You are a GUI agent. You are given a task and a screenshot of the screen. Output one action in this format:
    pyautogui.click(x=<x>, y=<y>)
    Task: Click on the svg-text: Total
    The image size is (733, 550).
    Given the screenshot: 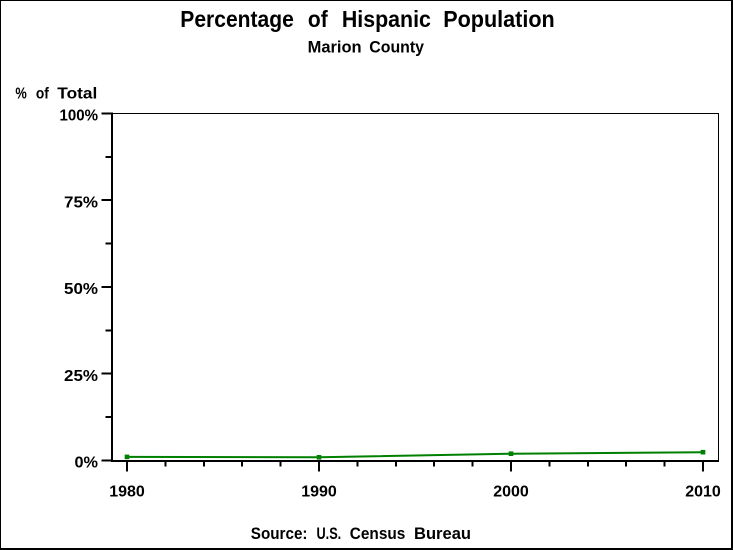 What is the action you would take?
    pyautogui.click(x=77, y=94)
    